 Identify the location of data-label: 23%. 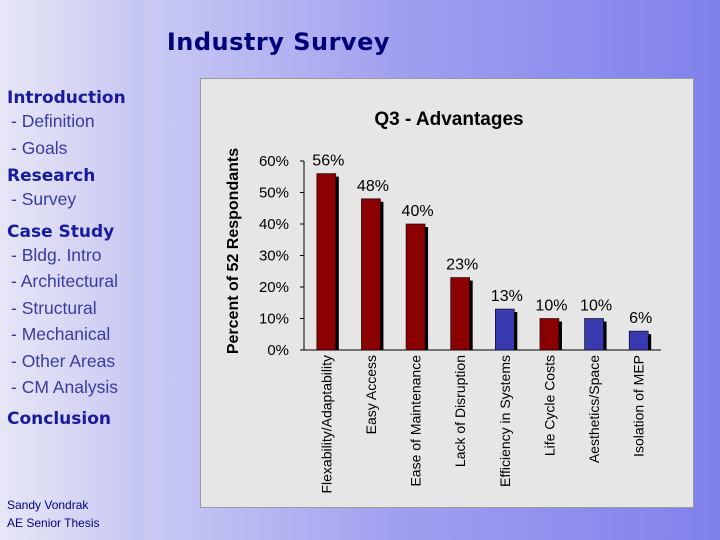
(462, 265).